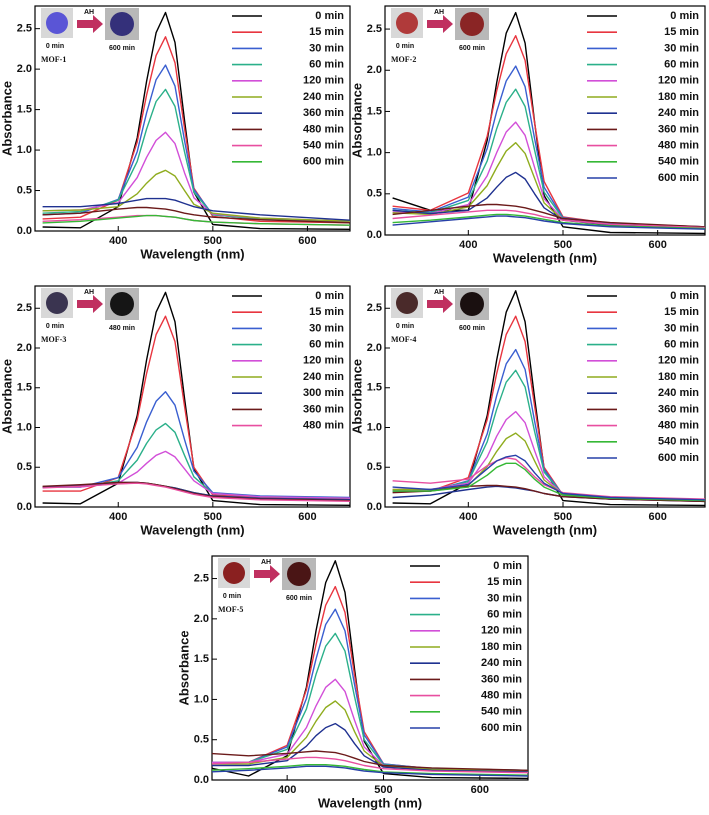 The image size is (709, 815). What do you see at coordinates (323, 97) in the screenshot?
I see `legend-label: 240 min` at bounding box center [323, 97].